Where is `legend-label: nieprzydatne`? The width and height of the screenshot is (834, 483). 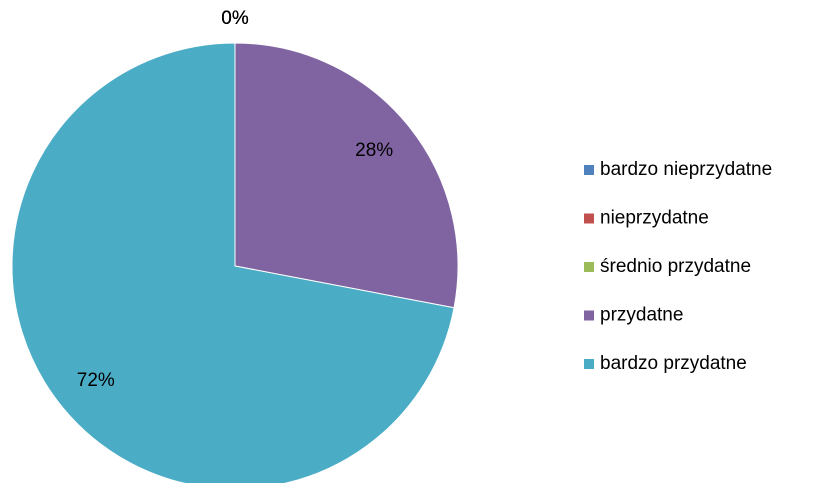
legend-label: nieprzydatne is located at coordinates (654, 218).